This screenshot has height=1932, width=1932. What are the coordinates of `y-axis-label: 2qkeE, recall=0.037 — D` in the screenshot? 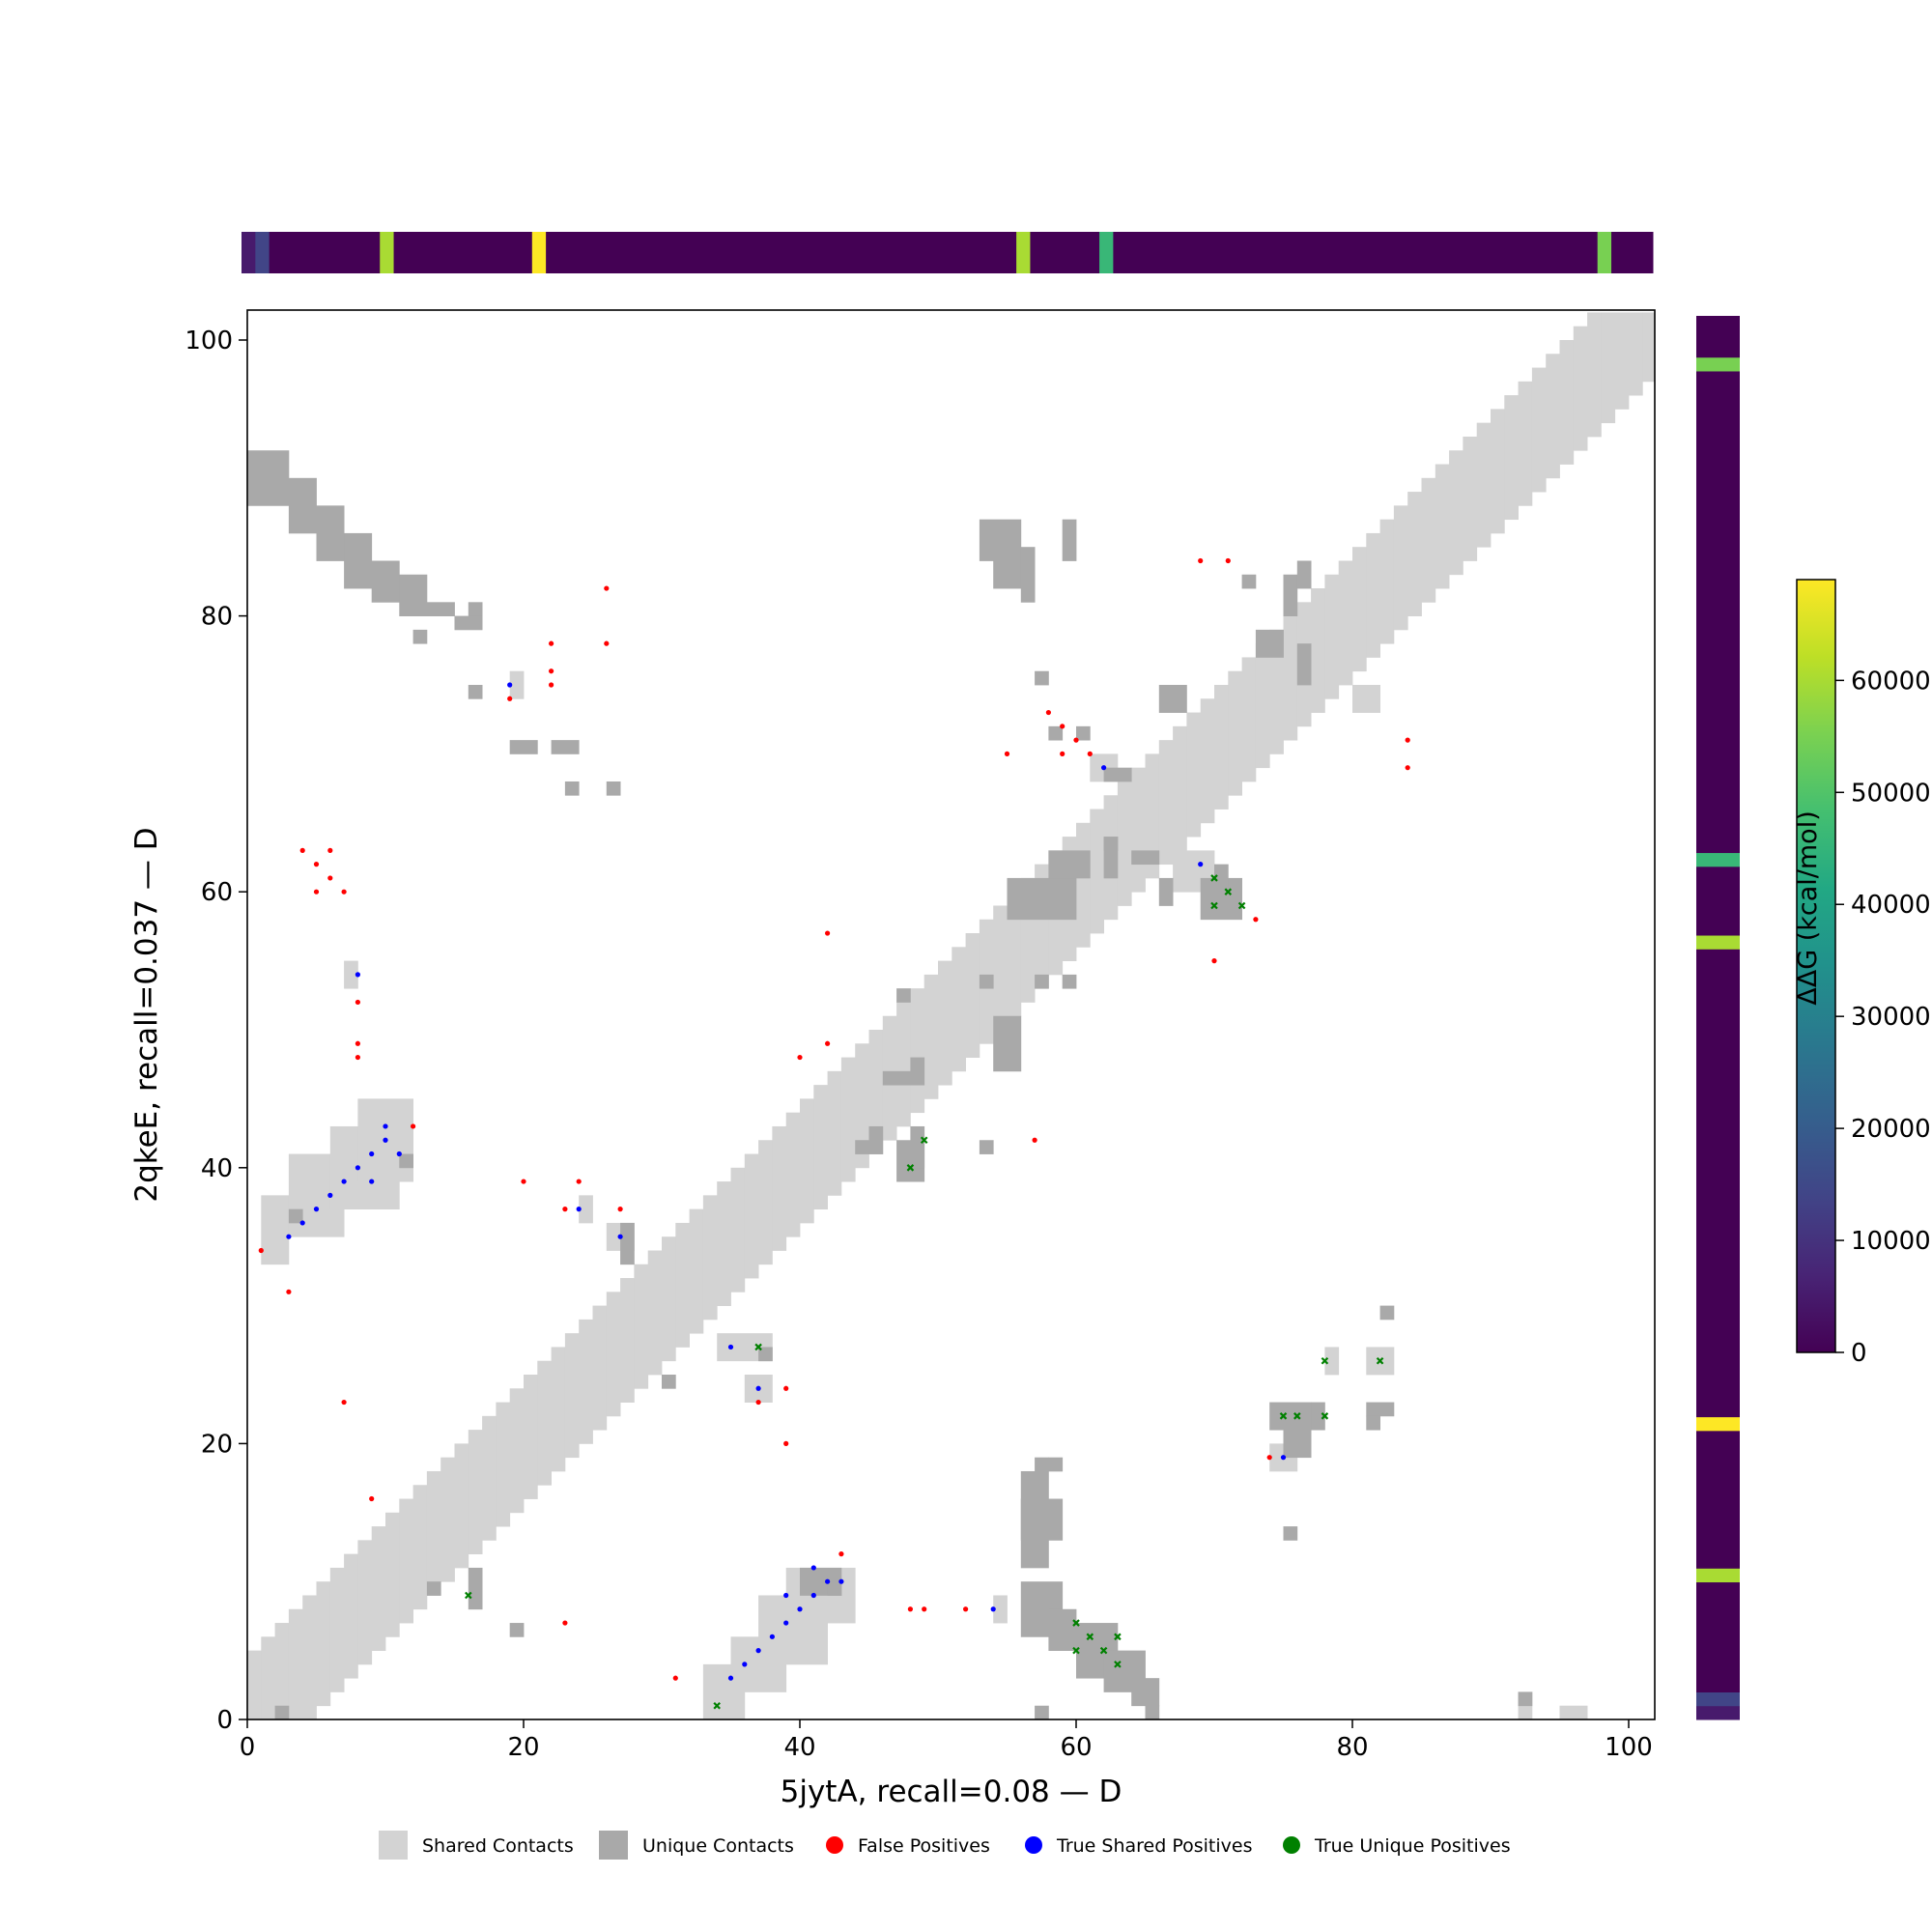 It's located at (146, 1014).